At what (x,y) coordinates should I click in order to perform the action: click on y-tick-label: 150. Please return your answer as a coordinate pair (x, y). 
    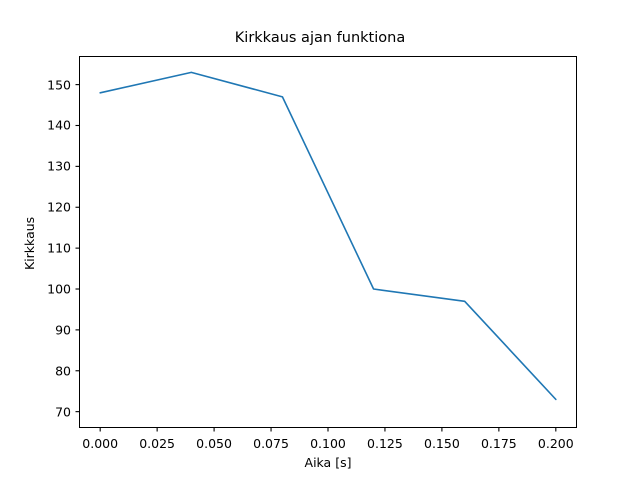
    Looking at the image, I should click on (59, 85).